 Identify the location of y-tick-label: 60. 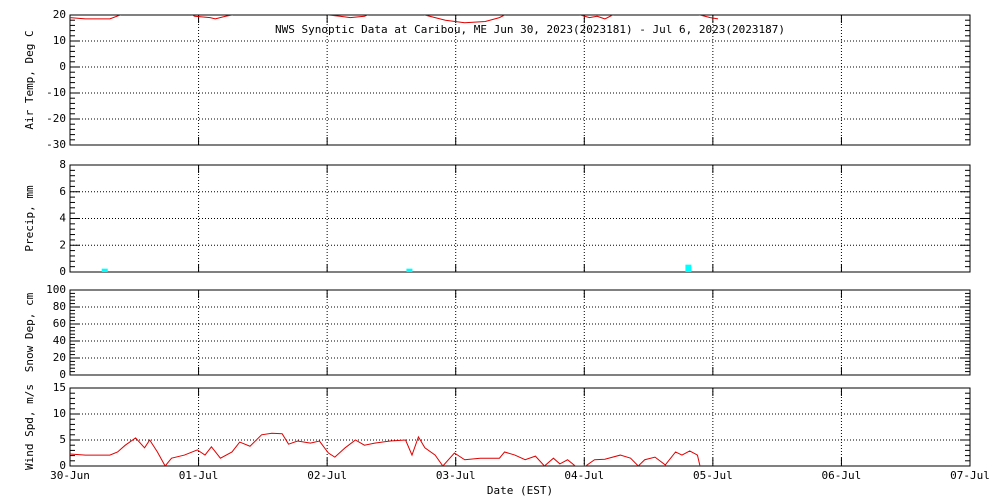
(59, 323).